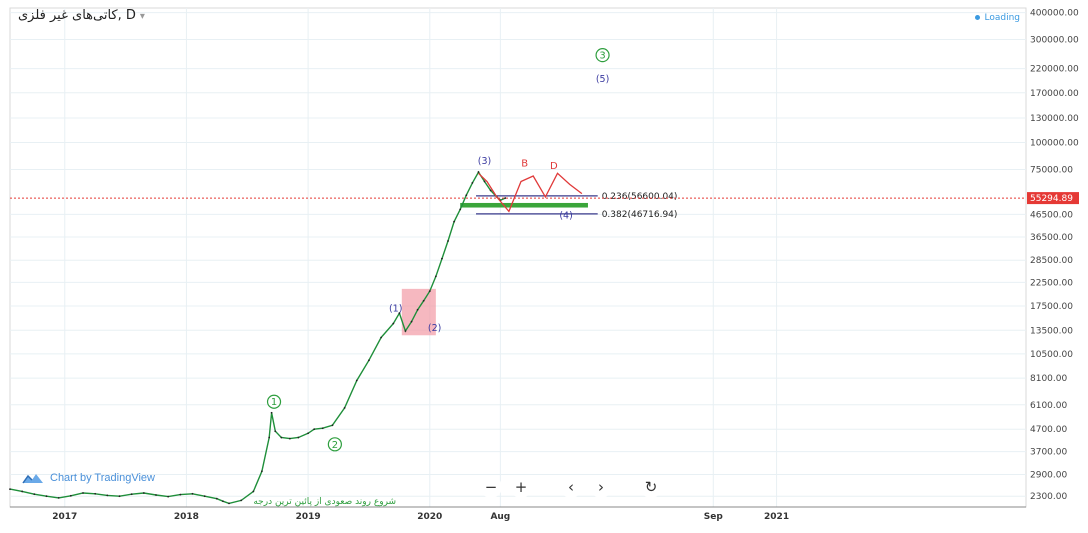 The width and height of the screenshot is (1088, 533). What do you see at coordinates (776, 517) in the screenshot?
I see `x-tick-label: 2021` at bounding box center [776, 517].